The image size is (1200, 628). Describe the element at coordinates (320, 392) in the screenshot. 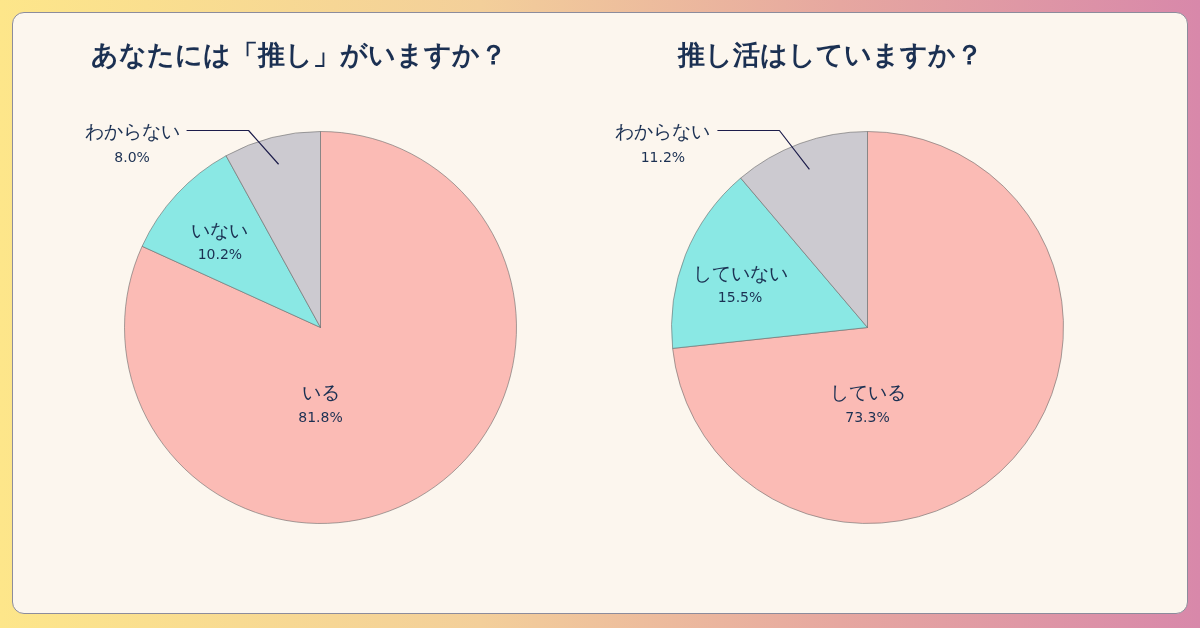

I see `slice-label: いる` at that location.